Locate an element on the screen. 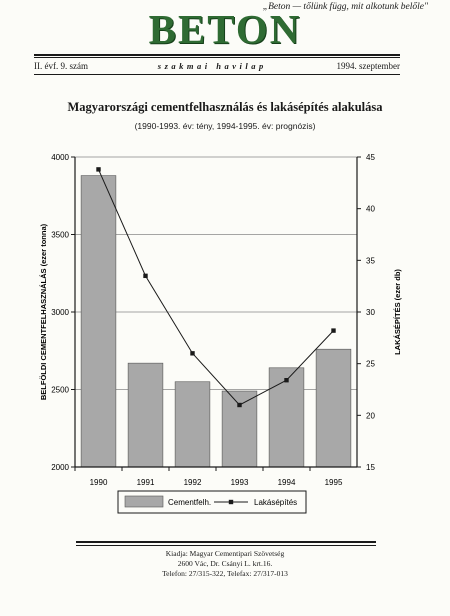 Image resolution: width=450 pixels, height=616 pixels. bar-1990 is located at coordinates (98, 321).